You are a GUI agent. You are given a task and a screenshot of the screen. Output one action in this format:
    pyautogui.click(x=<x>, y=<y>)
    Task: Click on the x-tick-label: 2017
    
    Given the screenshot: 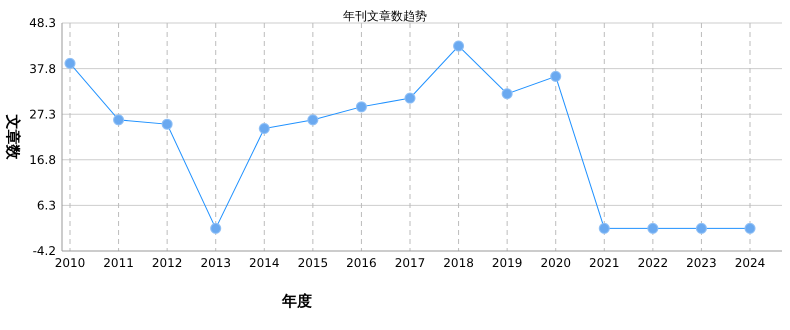 What is the action you would take?
    pyautogui.click(x=410, y=263)
    